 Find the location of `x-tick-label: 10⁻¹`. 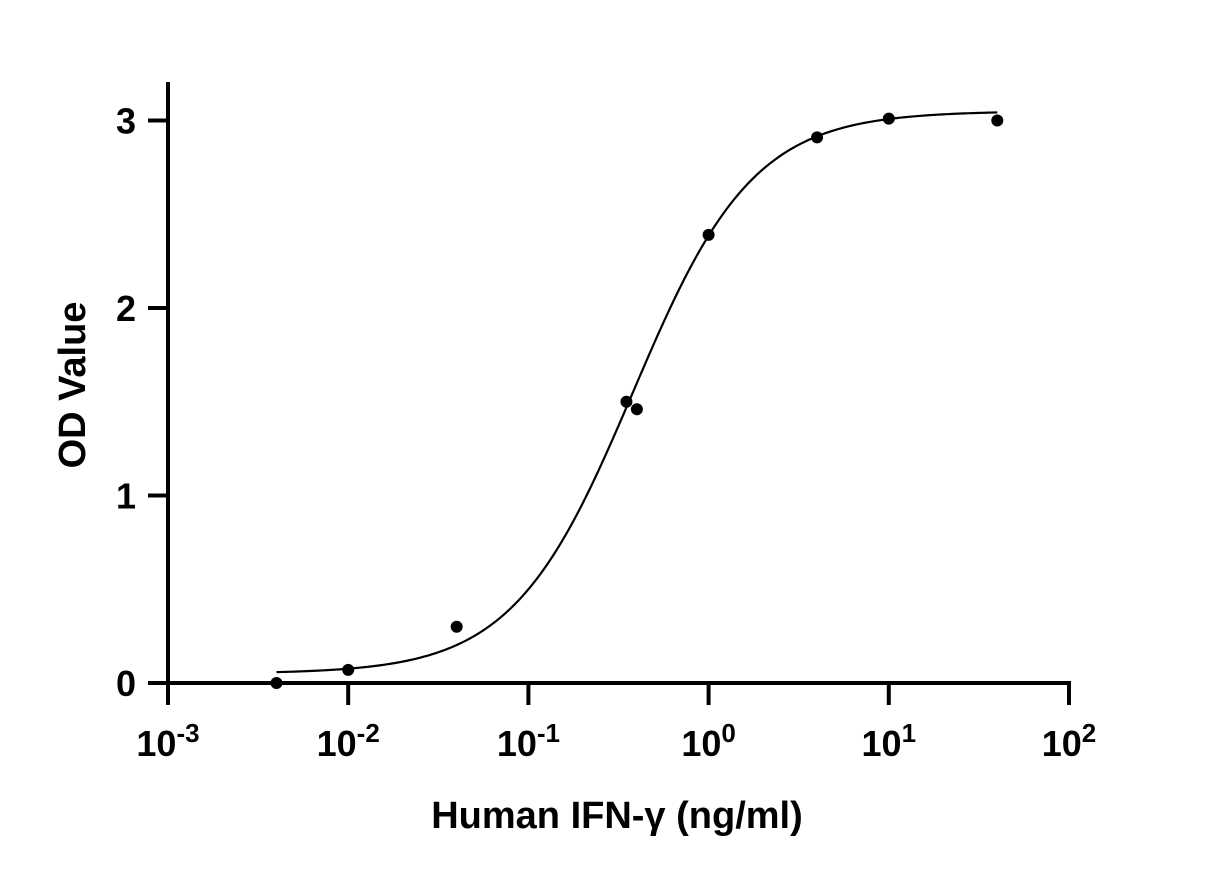

x-tick-label: 10⁻¹ is located at coordinates (528, 741).